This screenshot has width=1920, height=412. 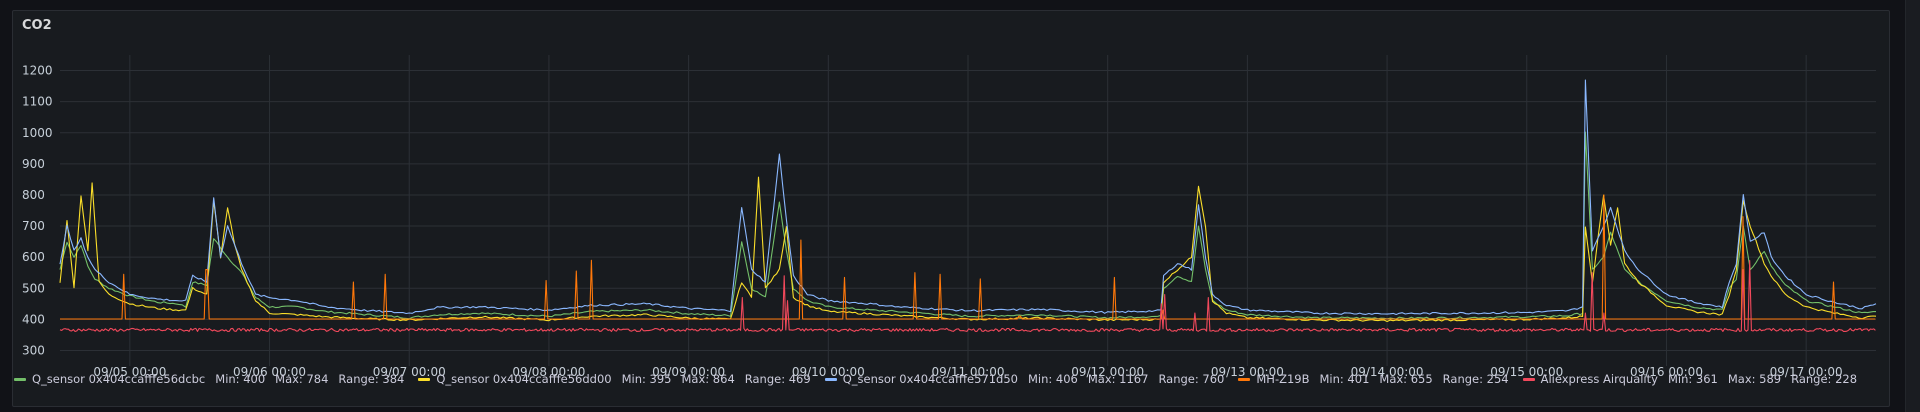 I want to click on legend-series-name: Q_sensor 0x404ccafffe571d50, so click(x=930, y=379).